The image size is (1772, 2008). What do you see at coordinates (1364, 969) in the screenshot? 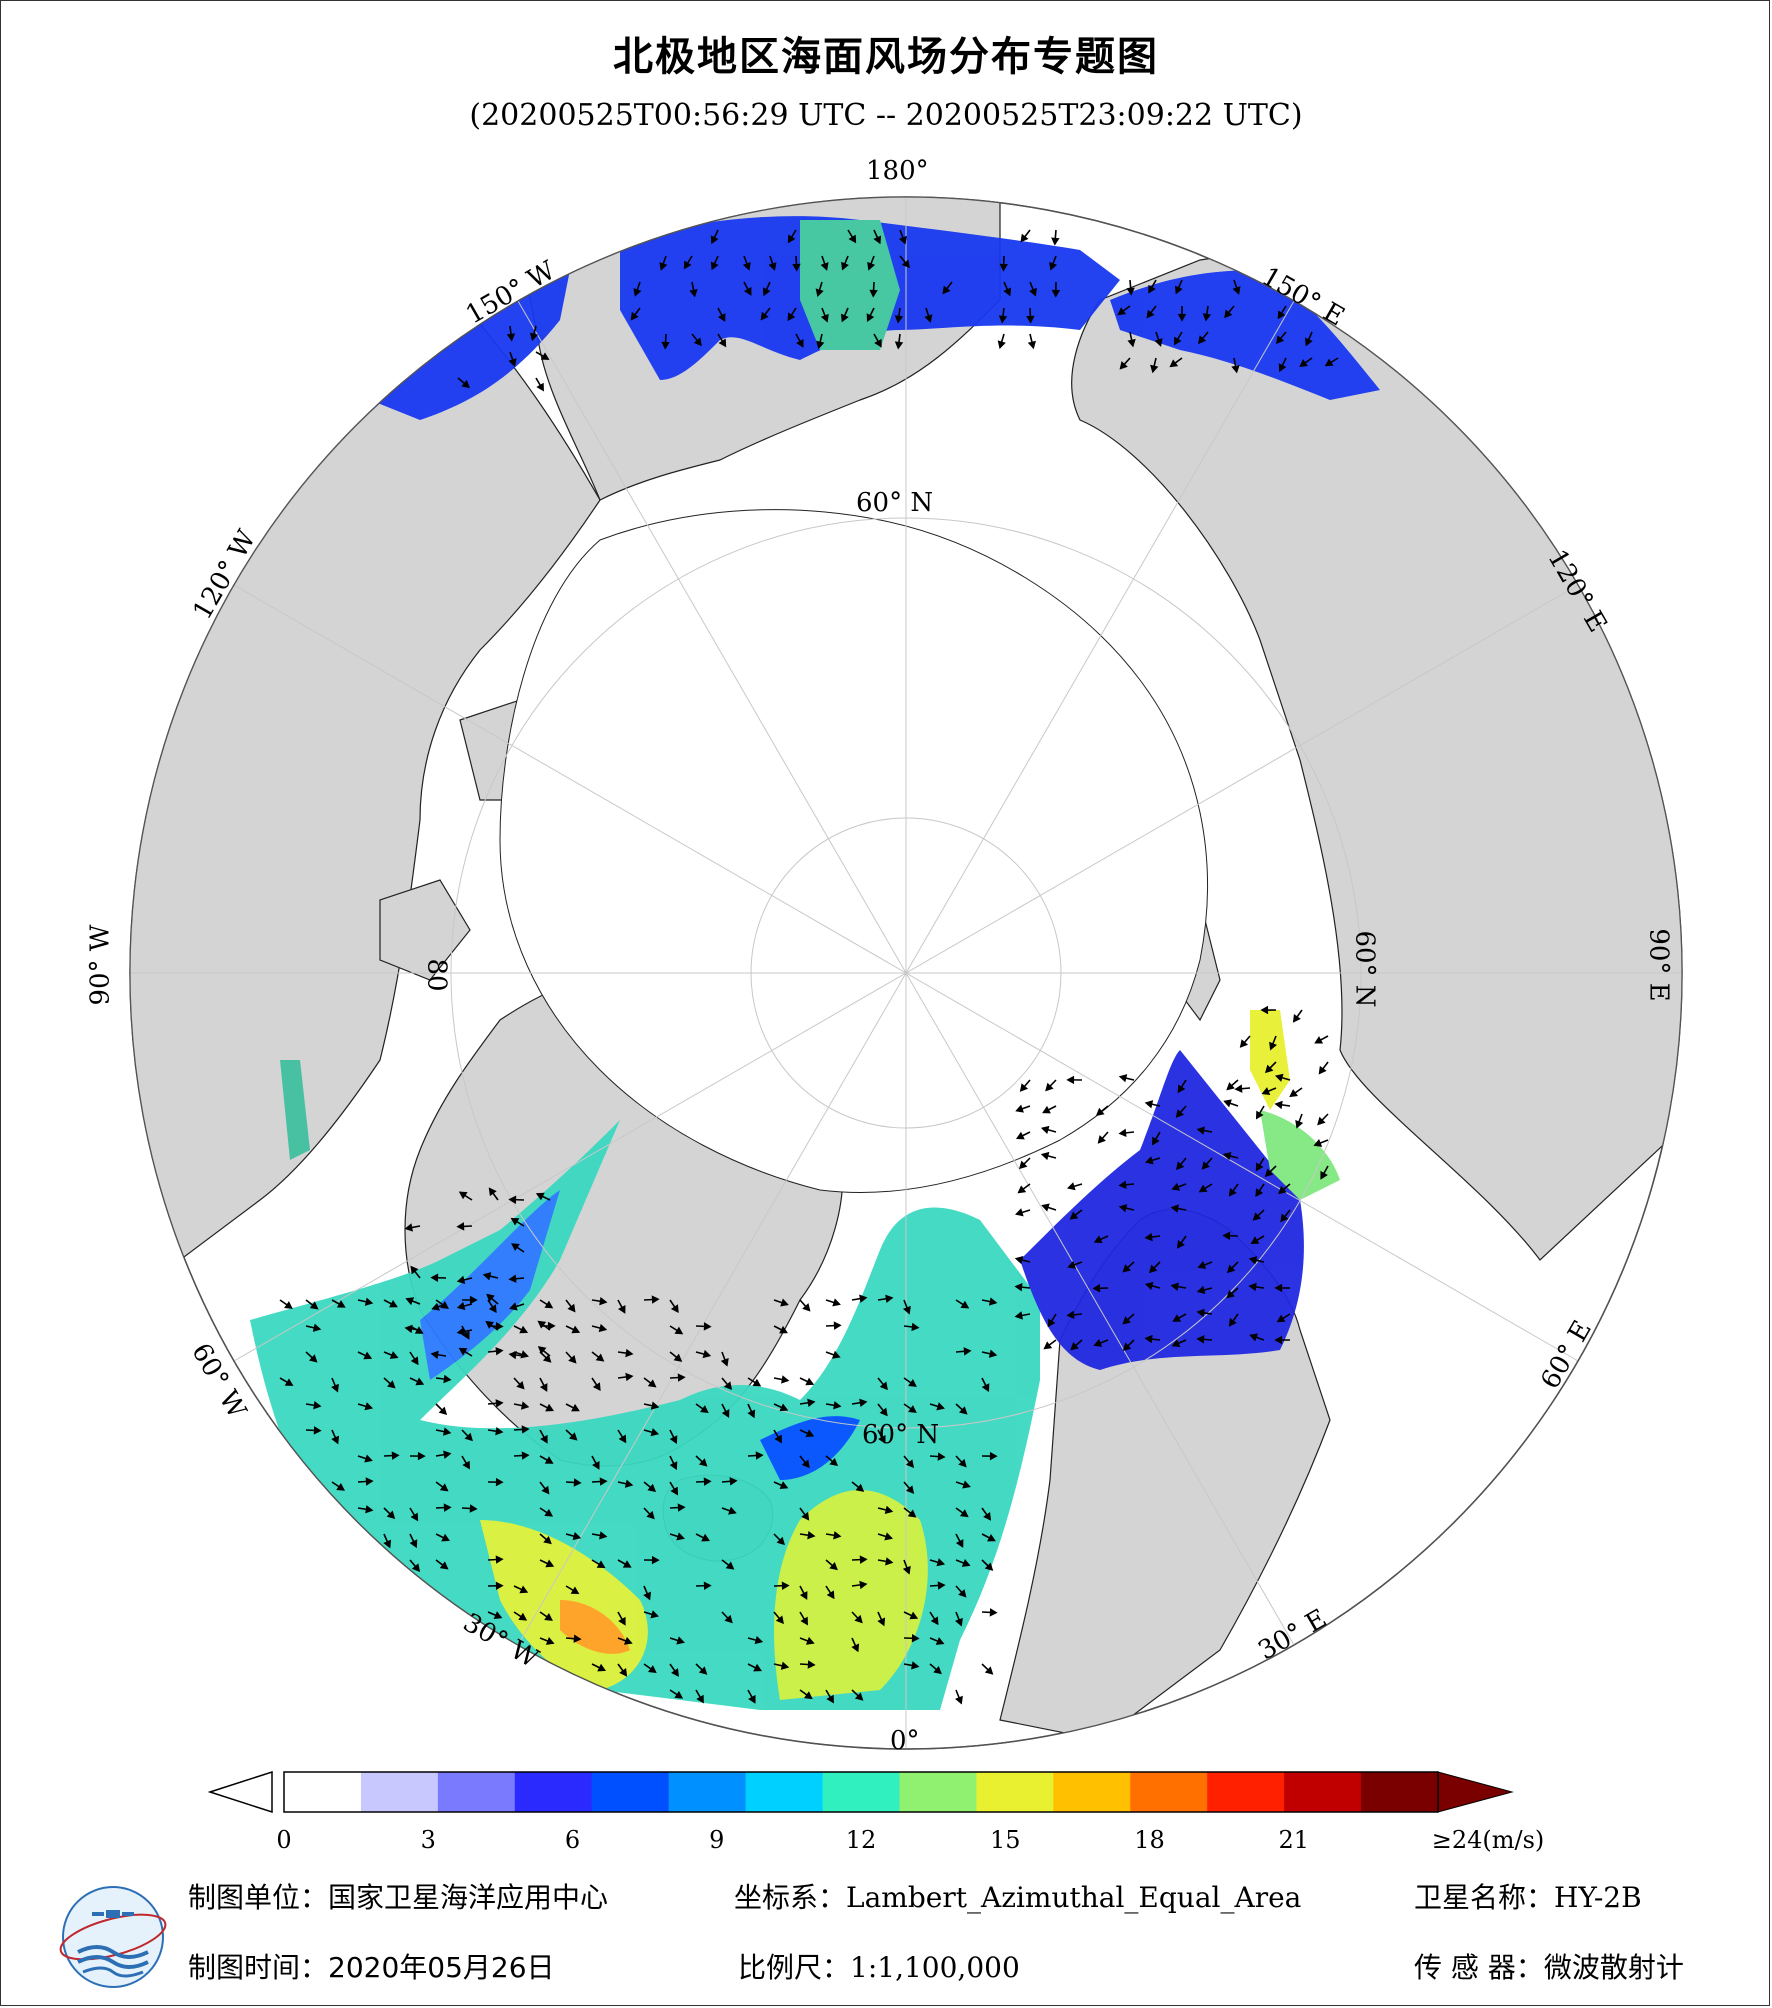
I see `label-lat-60-right: 60° N` at bounding box center [1364, 969].